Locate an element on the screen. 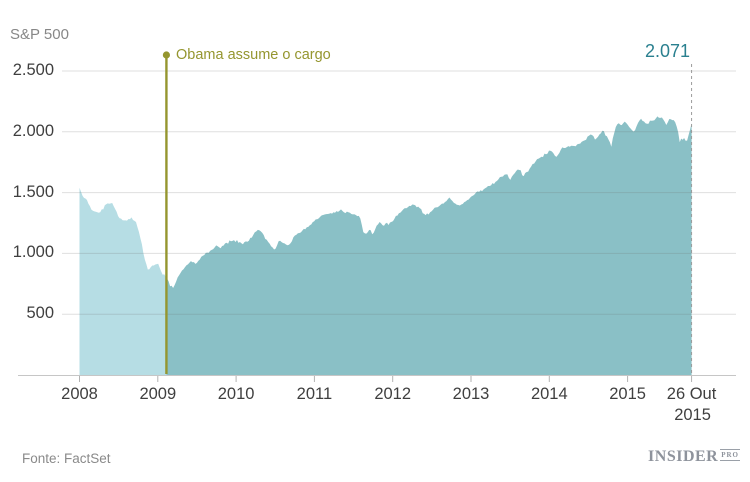 Image resolution: width=750 pixels, height=482 pixels. logo-pro-badge: PRO is located at coordinates (730, 455).